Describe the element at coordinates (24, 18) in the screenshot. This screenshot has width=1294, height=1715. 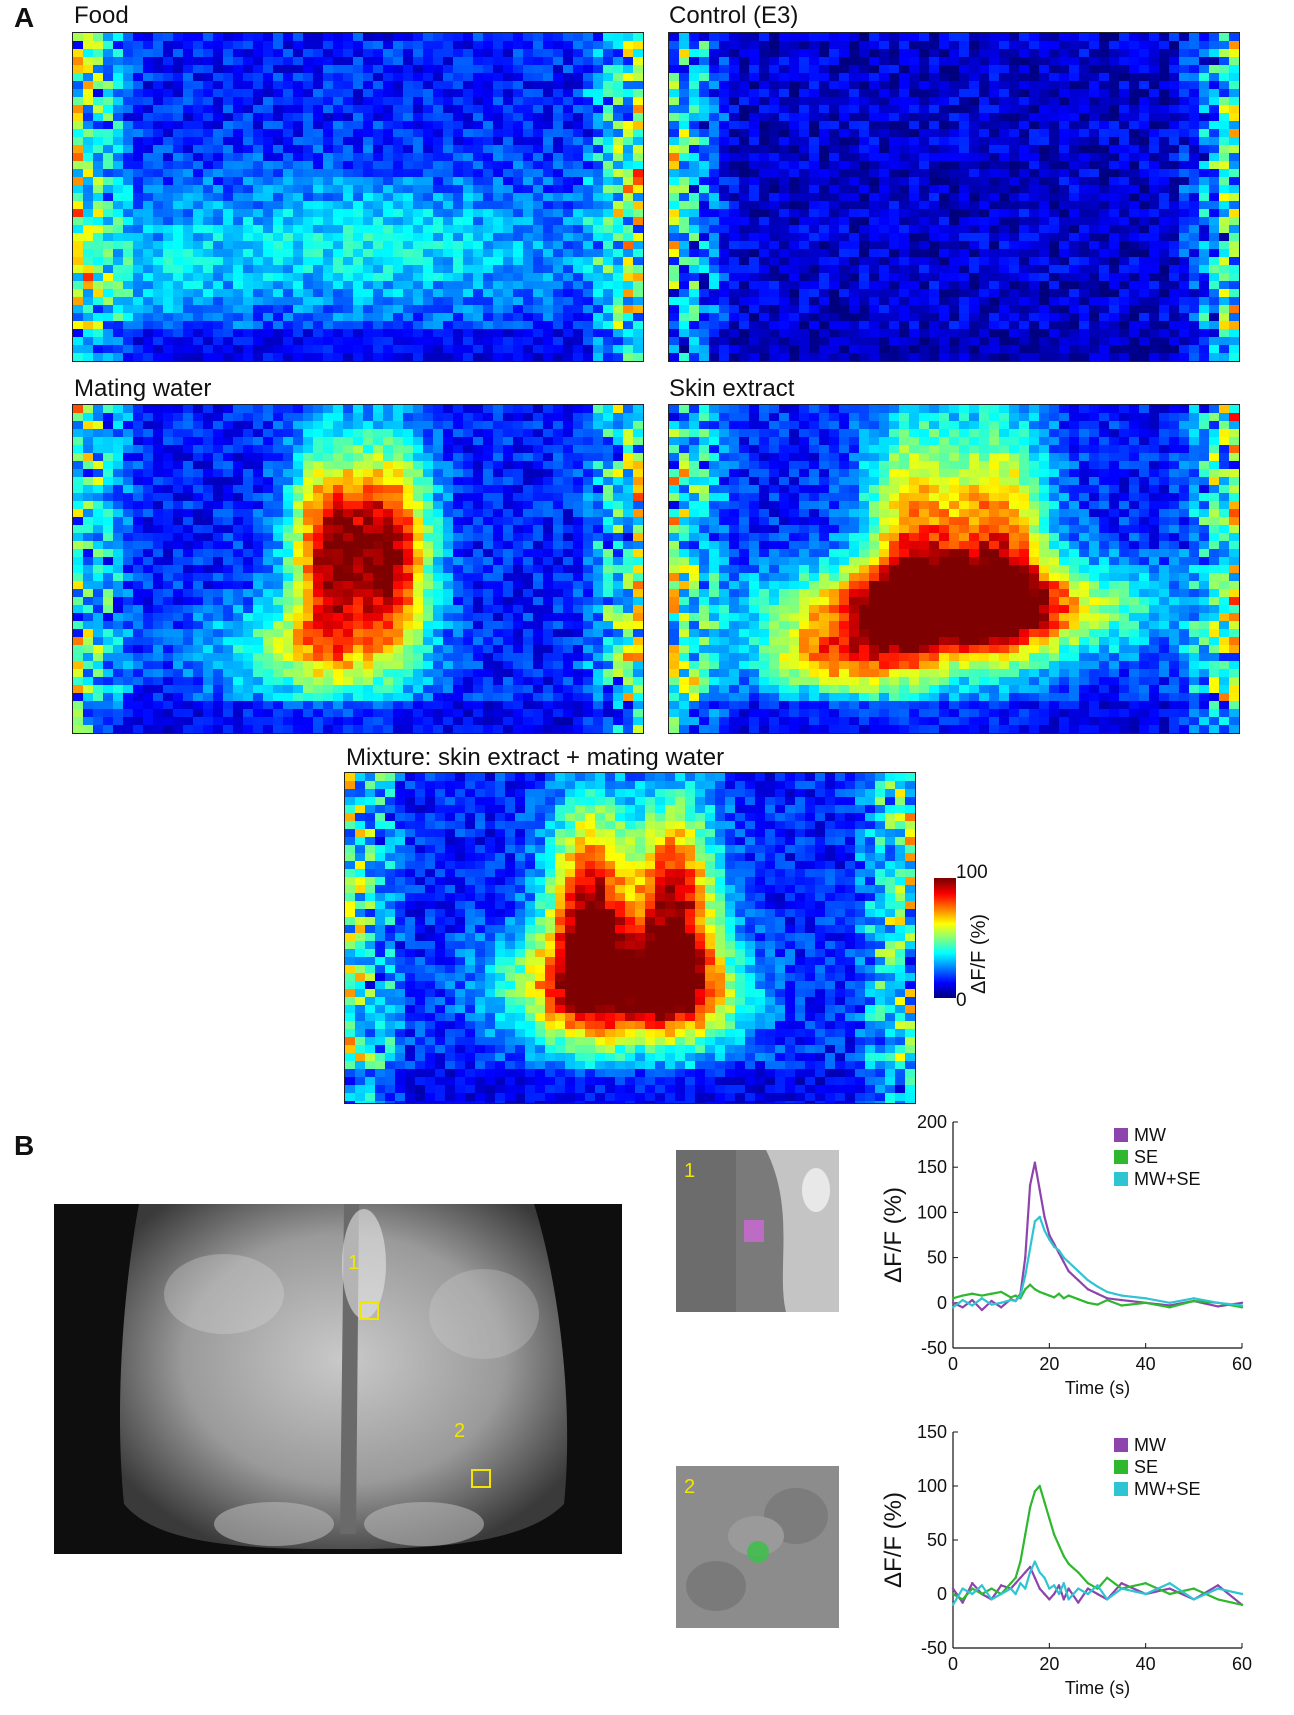
I see `panel-a-letter: A` at that location.